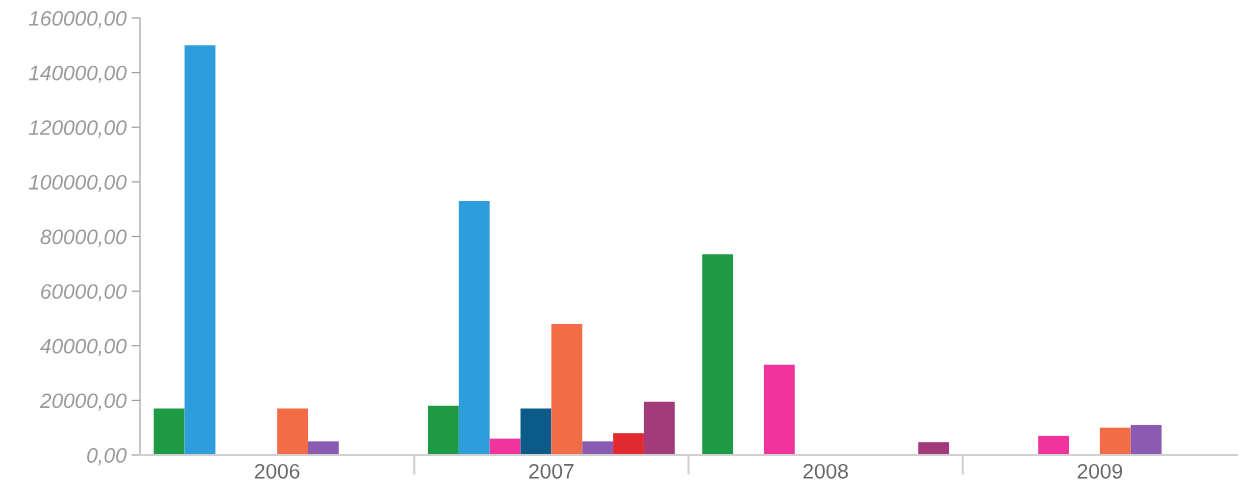  What do you see at coordinates (83, 347) in the screenshot?
I see `y-tick-label: 40000,00` at bounding box center [83, 347].